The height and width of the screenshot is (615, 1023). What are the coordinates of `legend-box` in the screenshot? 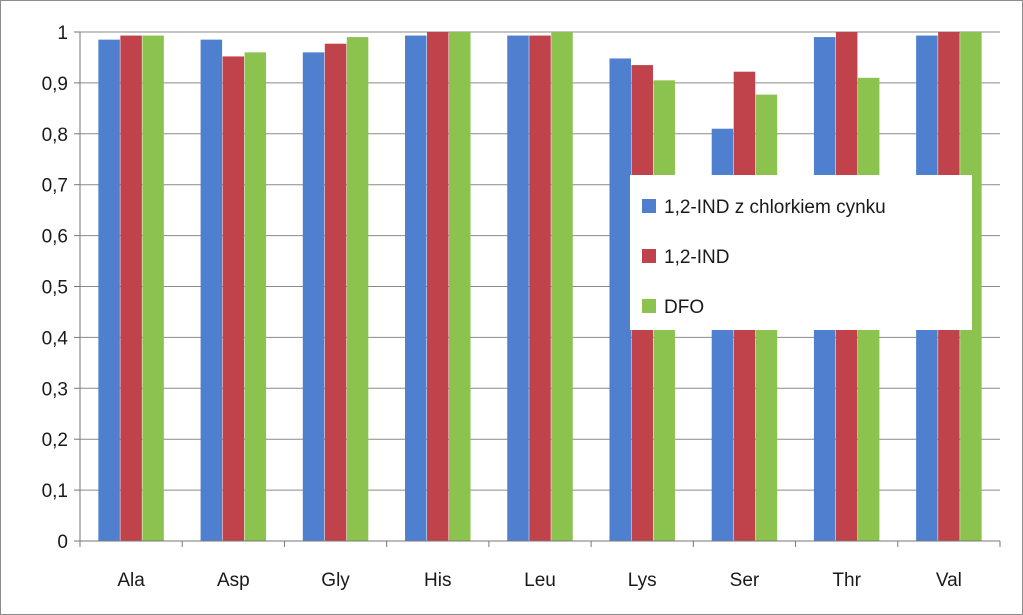 It's located at (801, 252).